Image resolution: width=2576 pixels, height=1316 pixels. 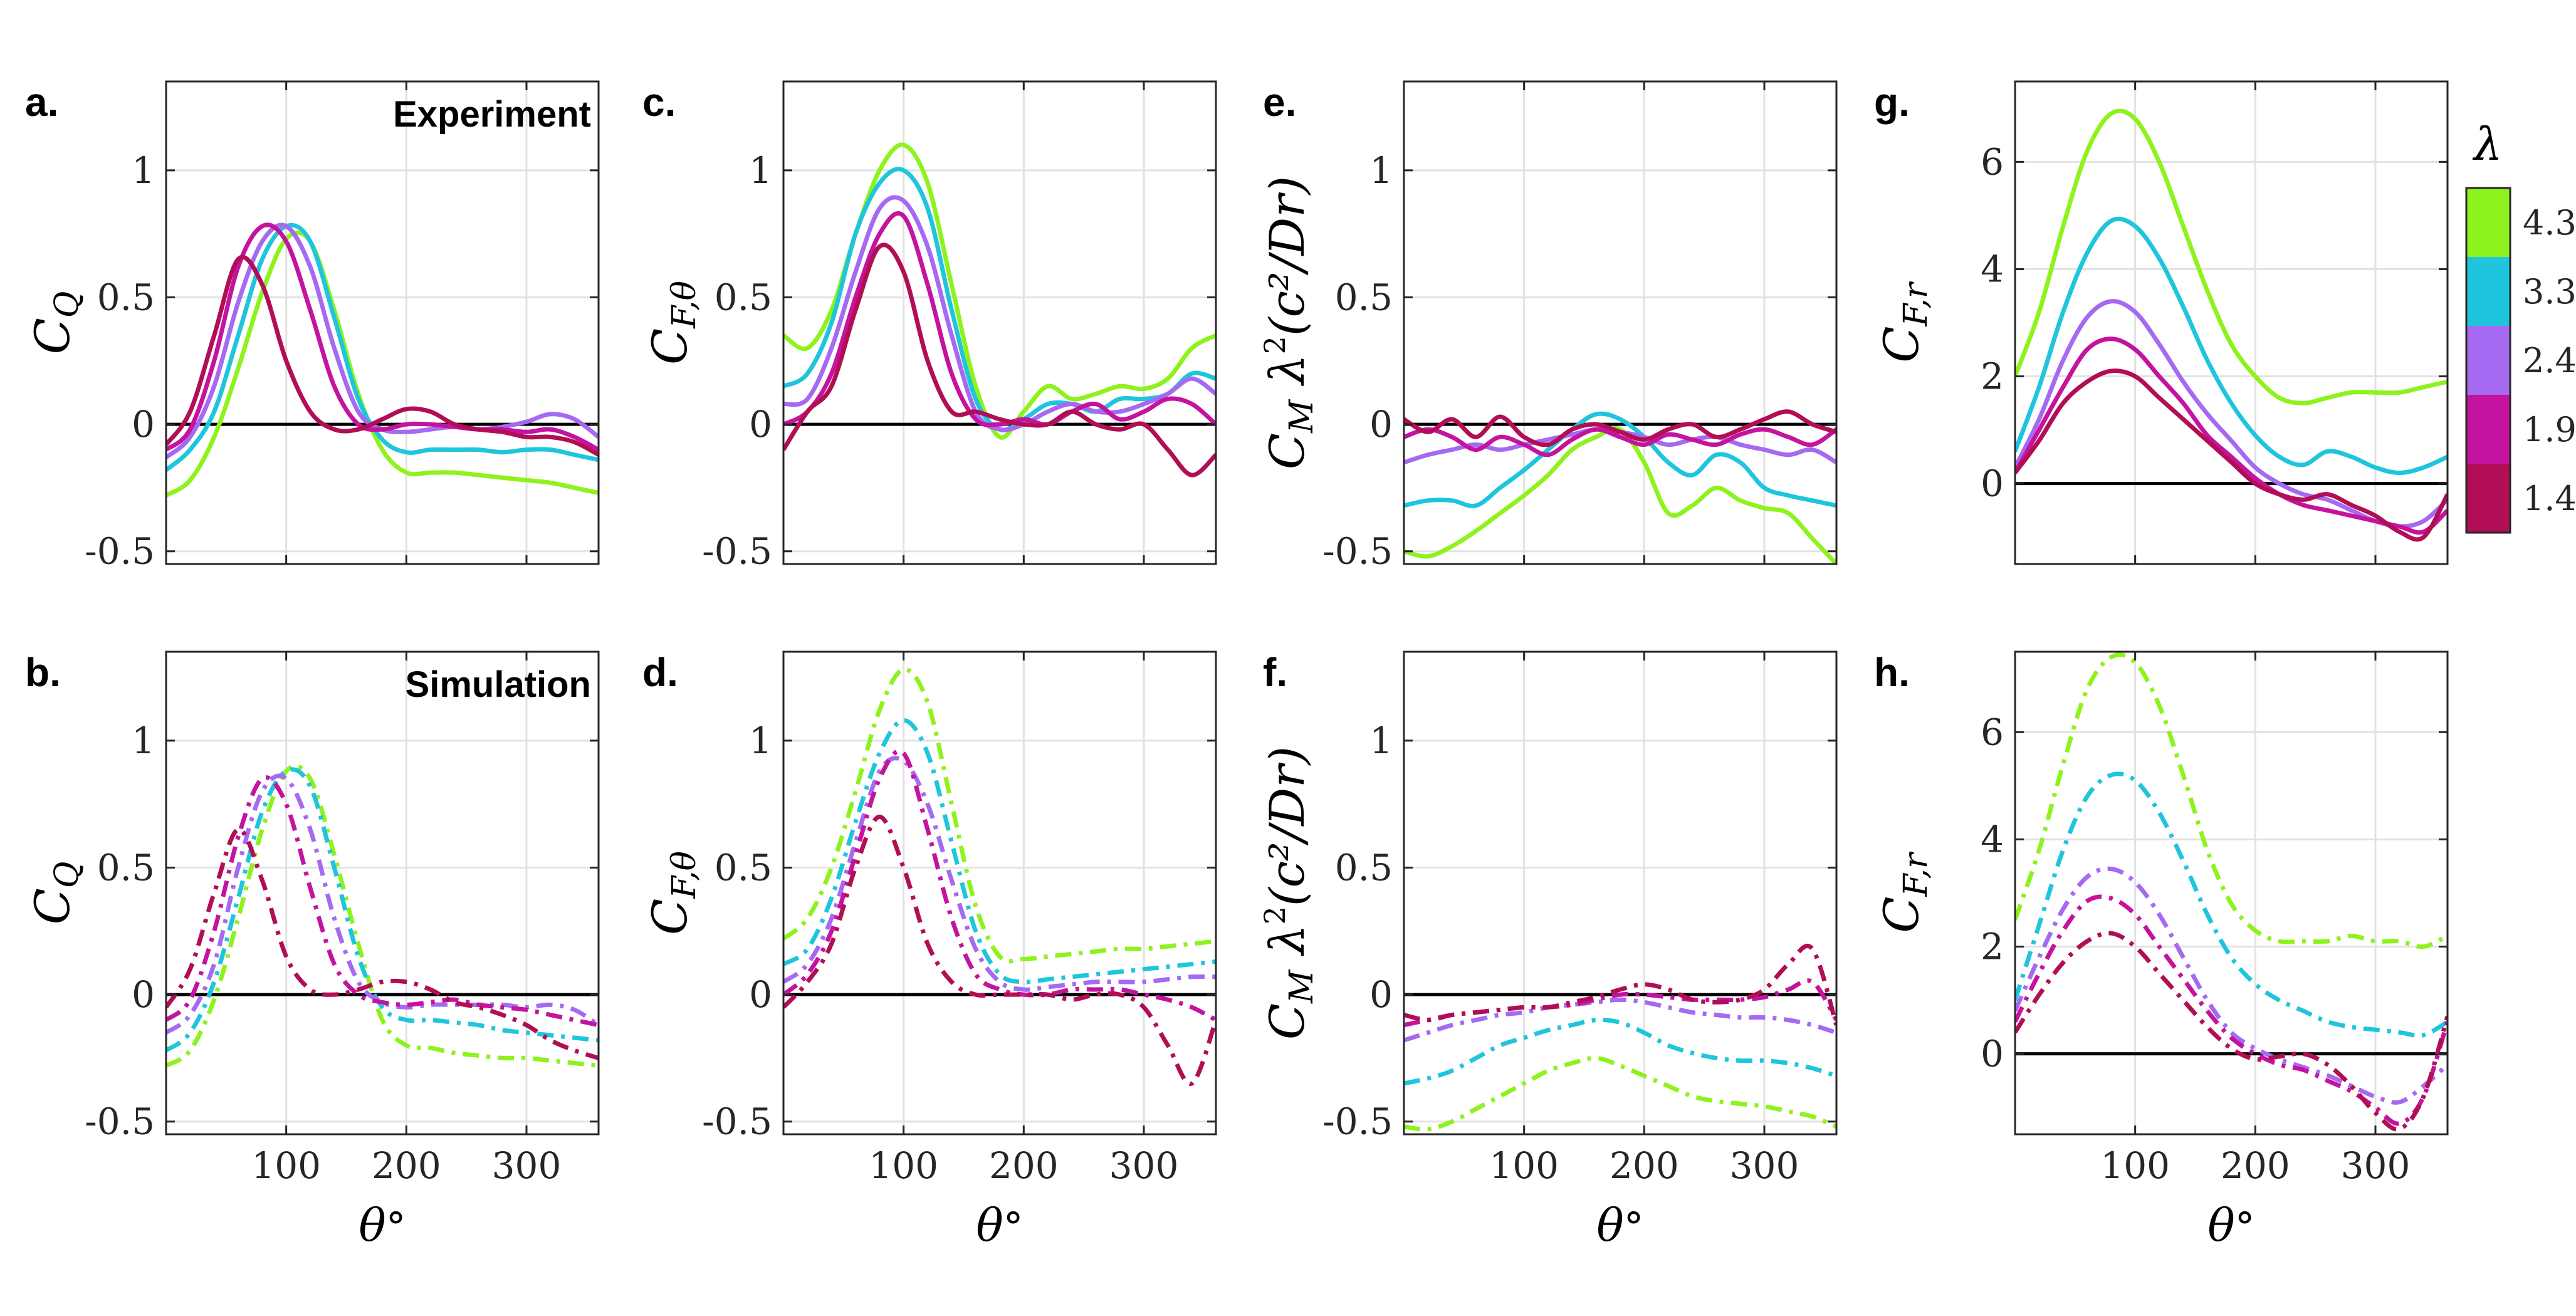 What do you see at coordinates (1620, 442) in the screenshot?
I see `series-line-e-1.9` at bounding box center [1620, 442].